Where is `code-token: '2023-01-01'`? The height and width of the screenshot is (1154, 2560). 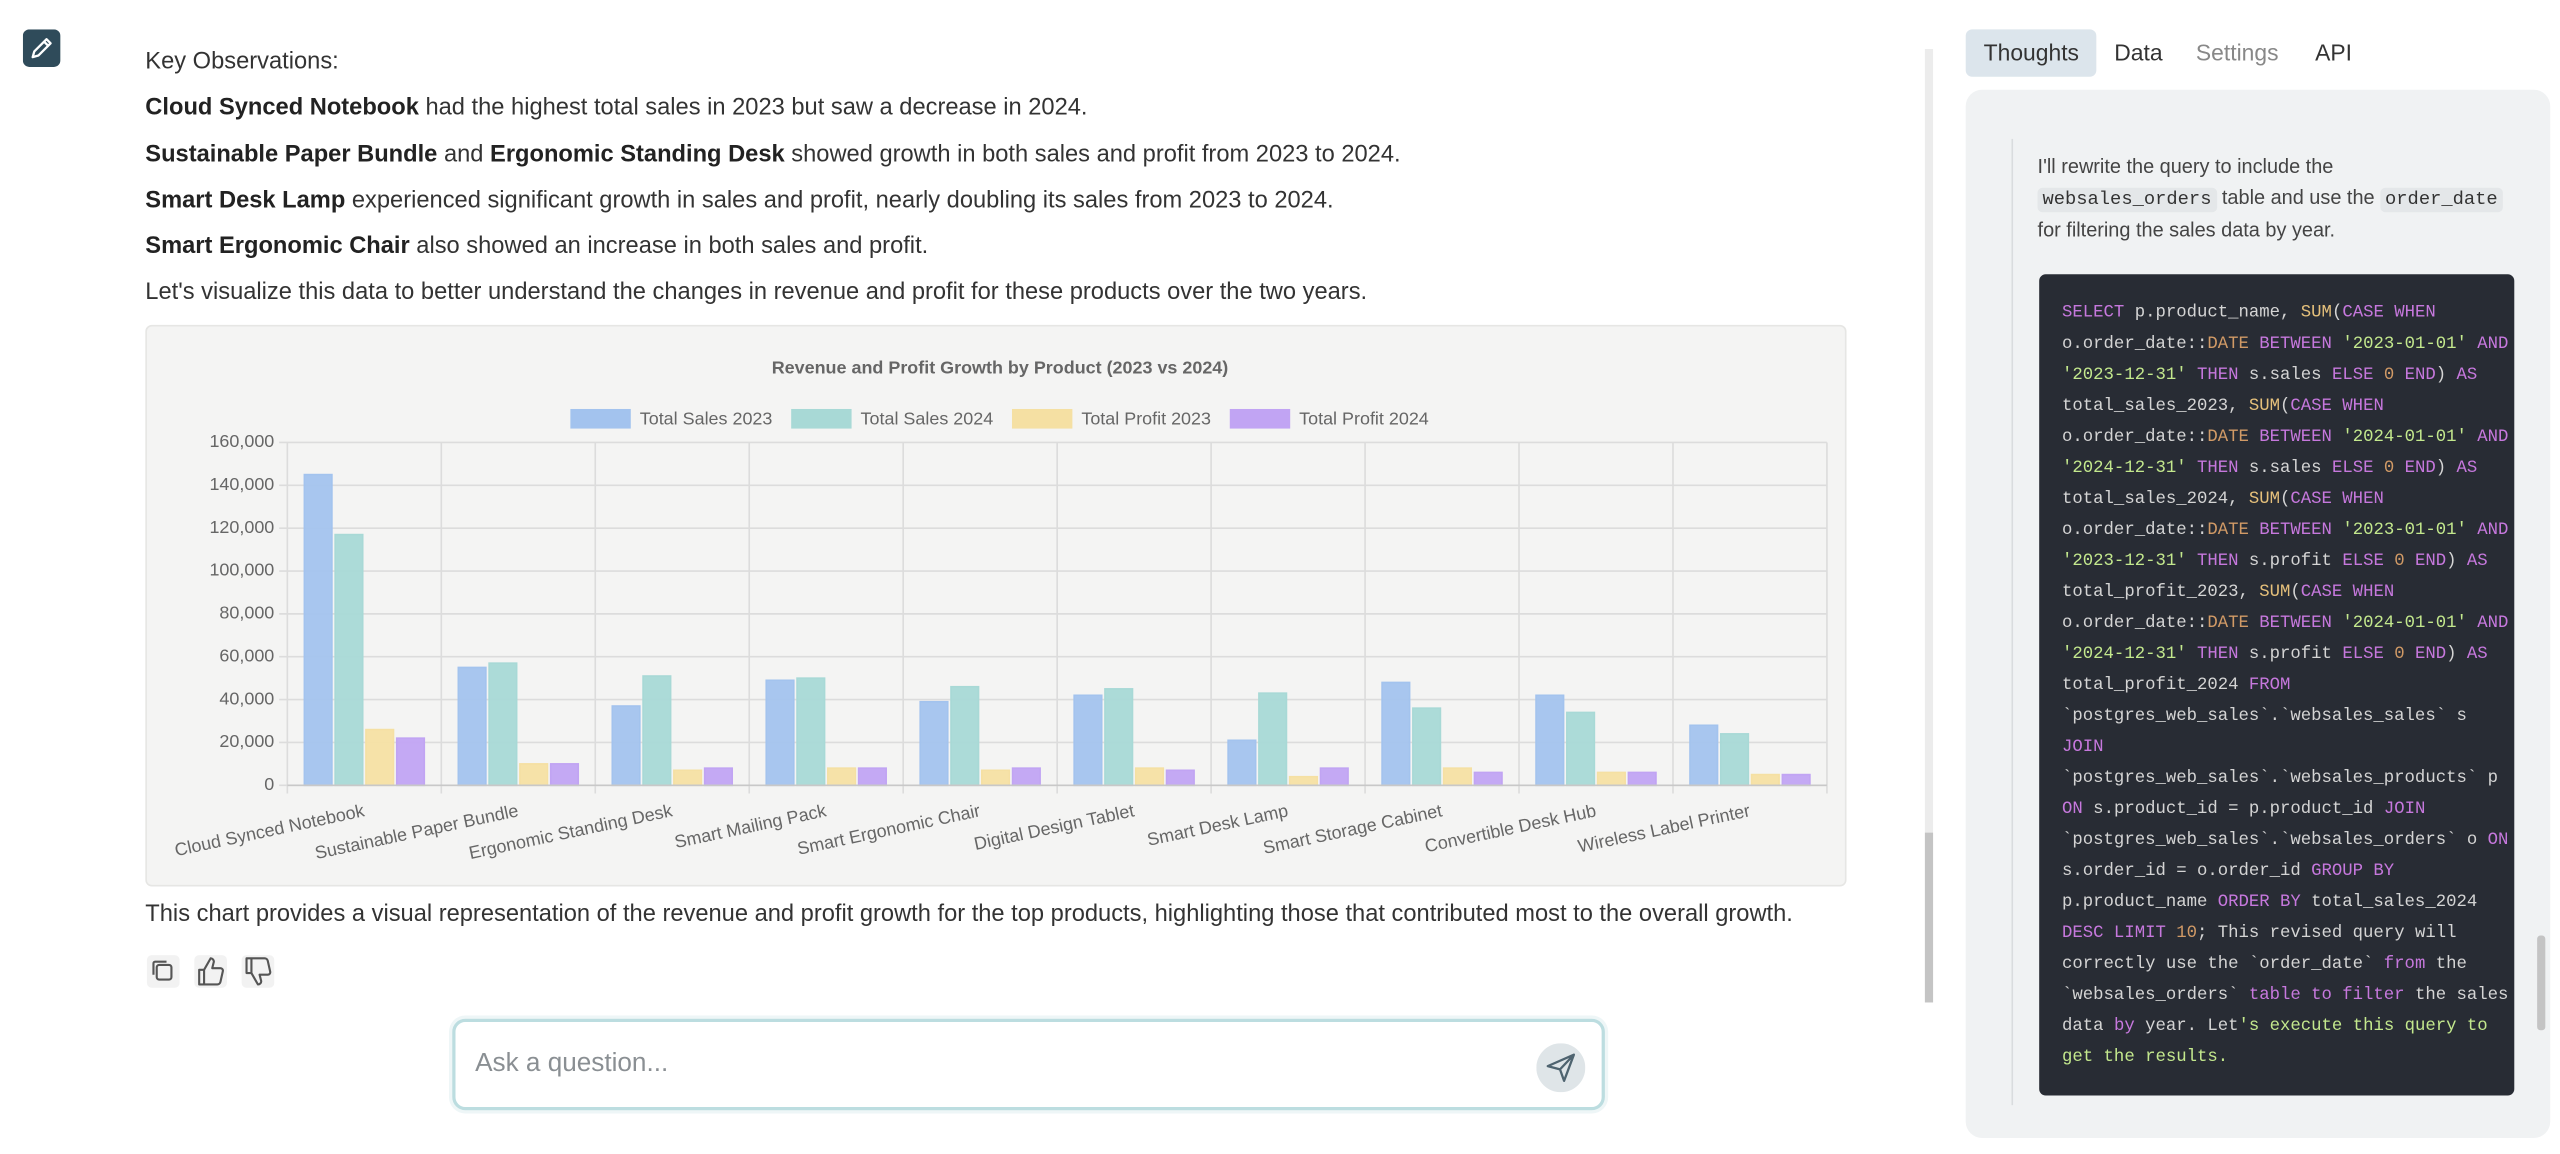
code-token: '2023-01-01' is located at coordinates (2404, 530).